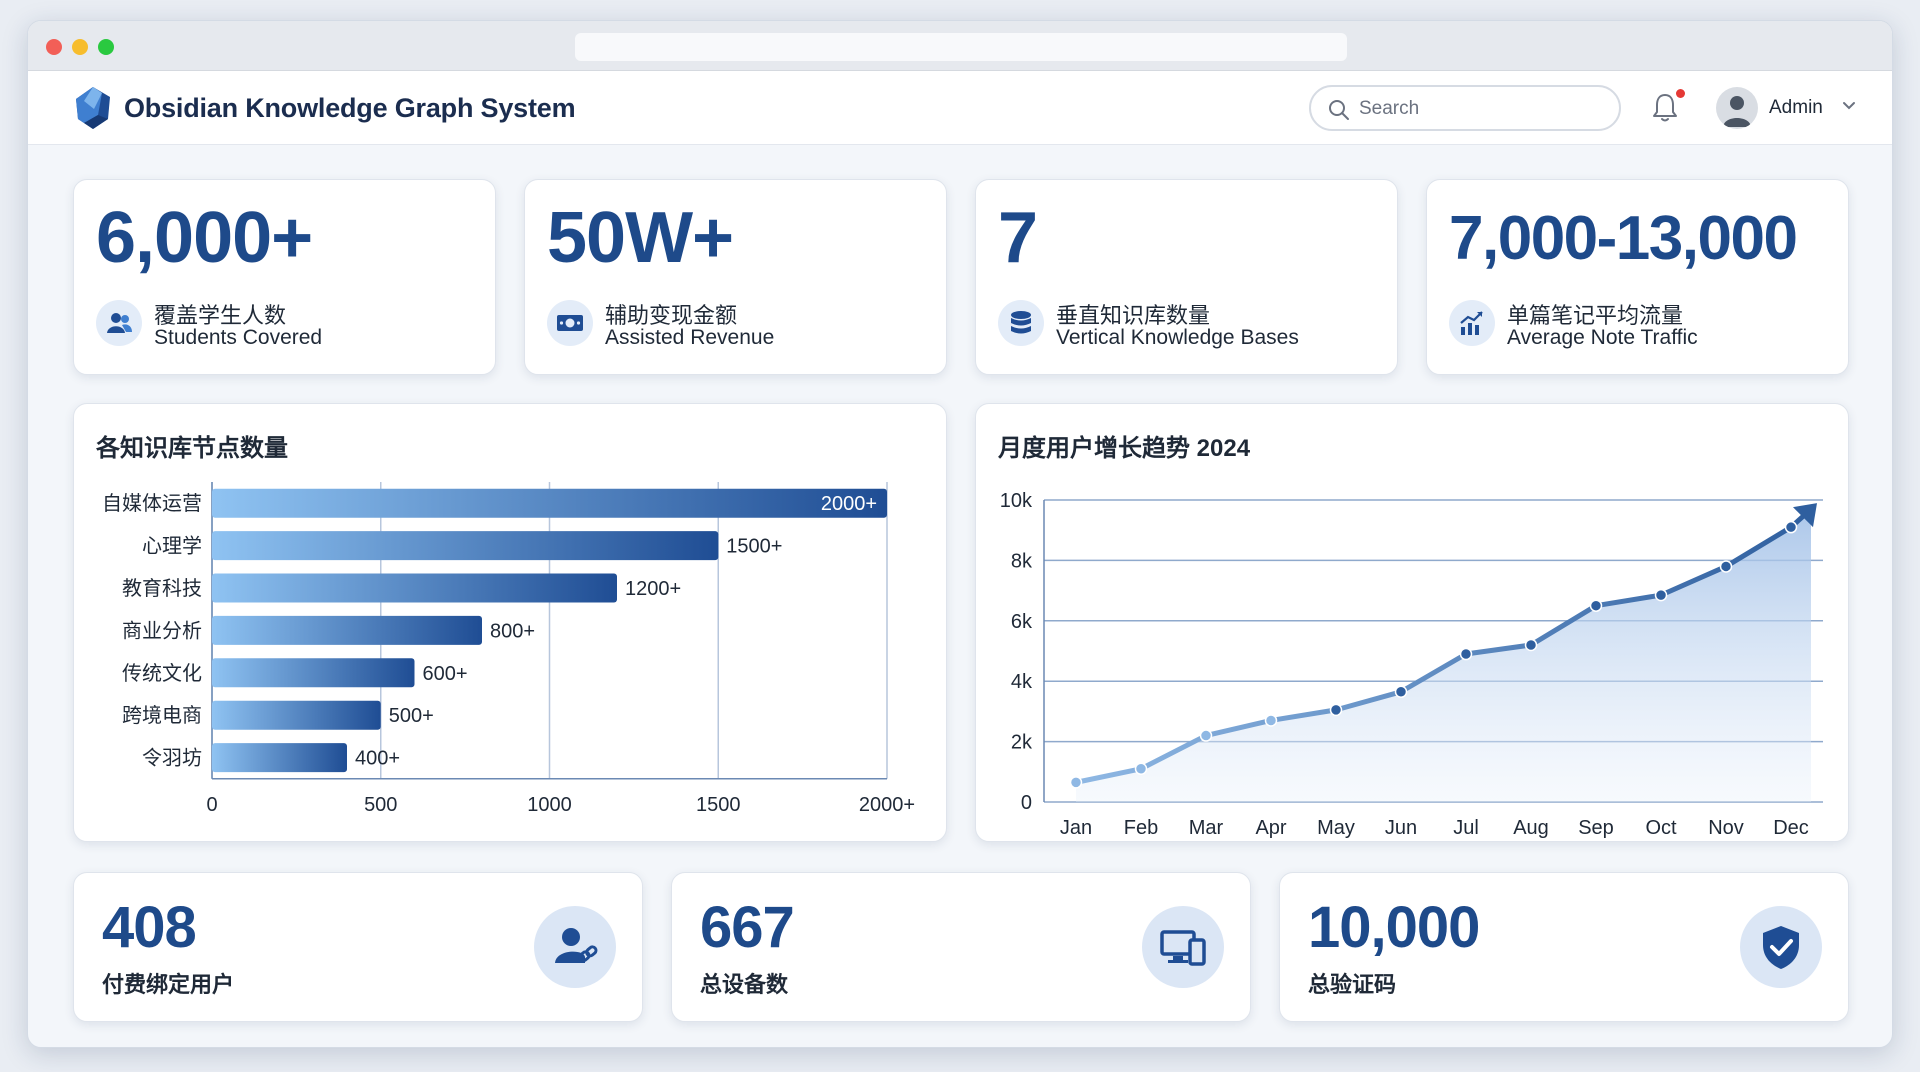  I want to click on bar-value-label: 600+, so click(445, 674).